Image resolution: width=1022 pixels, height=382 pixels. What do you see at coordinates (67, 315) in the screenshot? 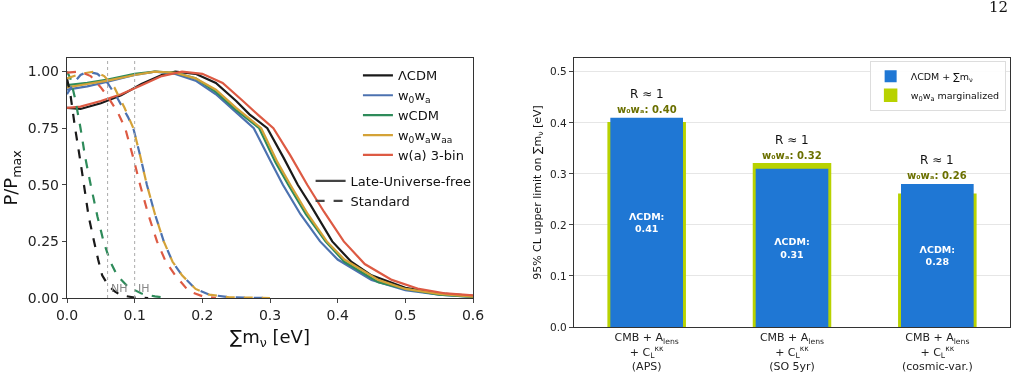
I see `x-tick-label: 0.0` at bounding box center [67, 315].